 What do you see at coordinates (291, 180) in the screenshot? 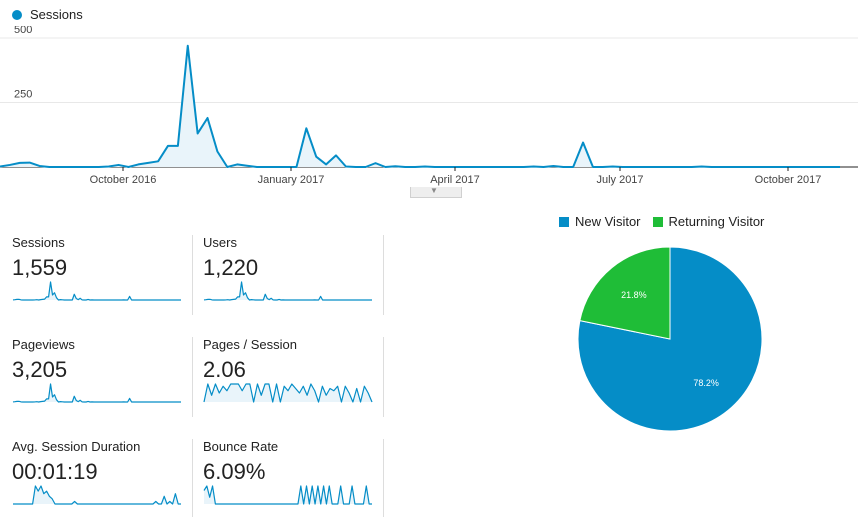
I see `x-tick-label: January 2017` at bounding box center [291, 180].